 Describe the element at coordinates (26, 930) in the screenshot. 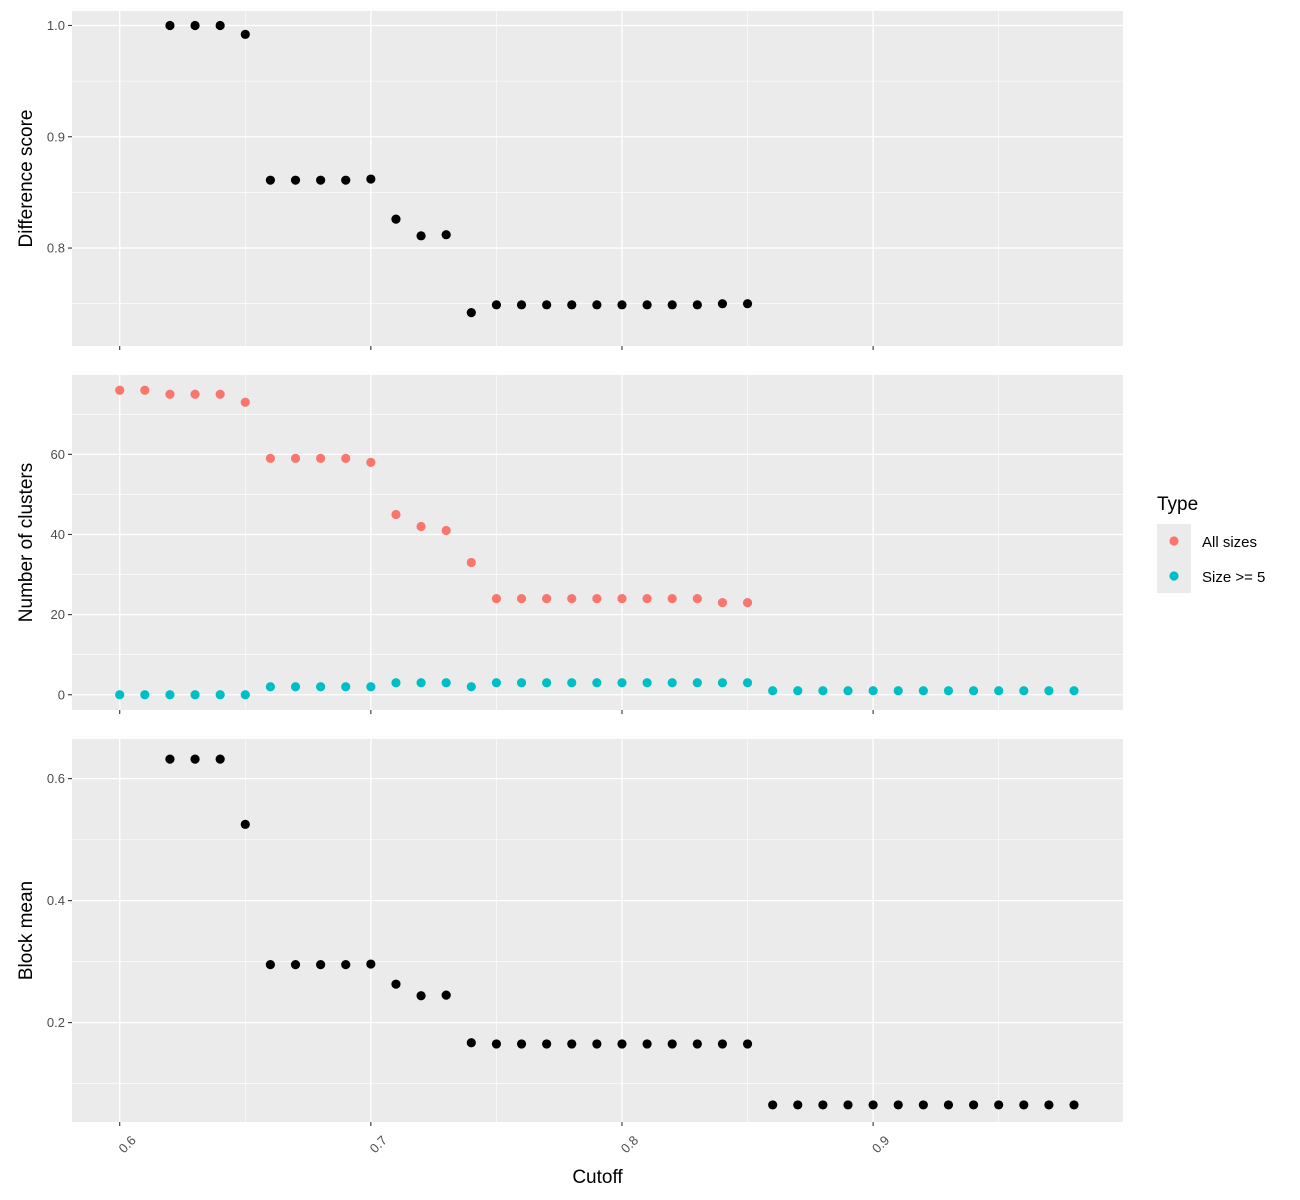

I see `y-axis-title: Block mean` at that location.